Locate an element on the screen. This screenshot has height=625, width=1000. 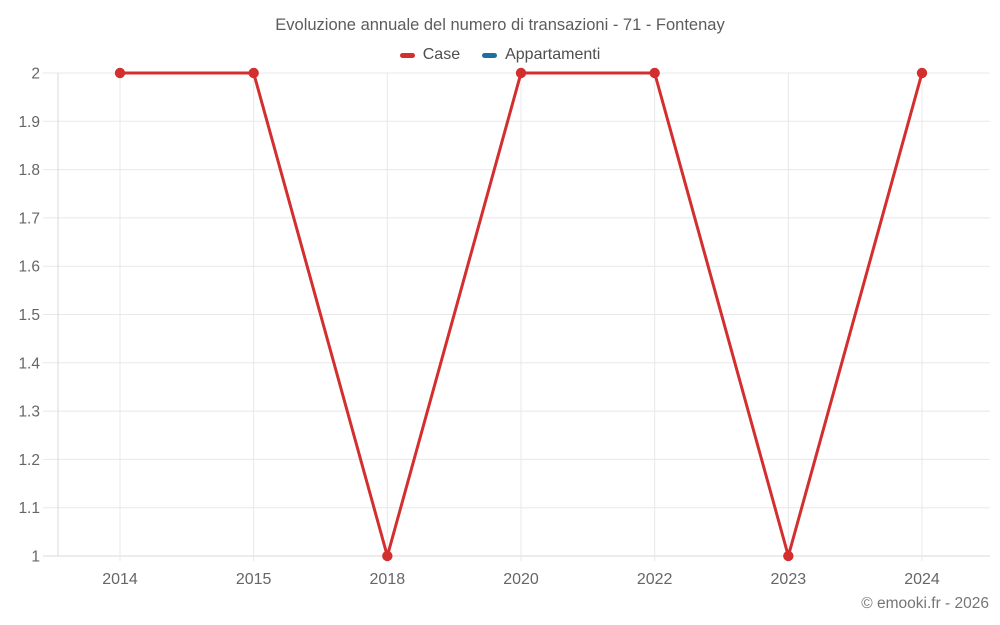
y-tick-label: 1.6 is located at coordinates (29, 267).